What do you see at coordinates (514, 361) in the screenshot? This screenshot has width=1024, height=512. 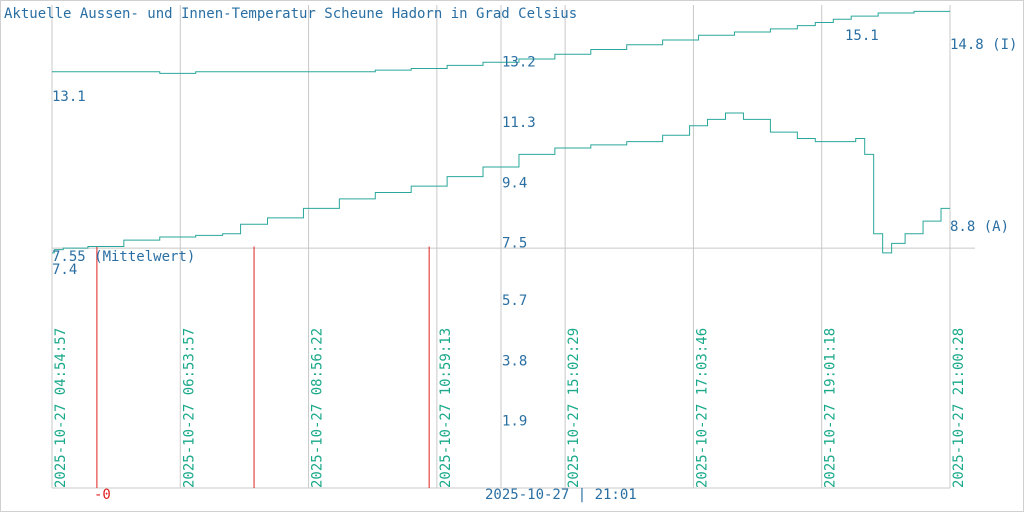 I see `y-tick-label: 3.8` at bounding box center [514, 361].